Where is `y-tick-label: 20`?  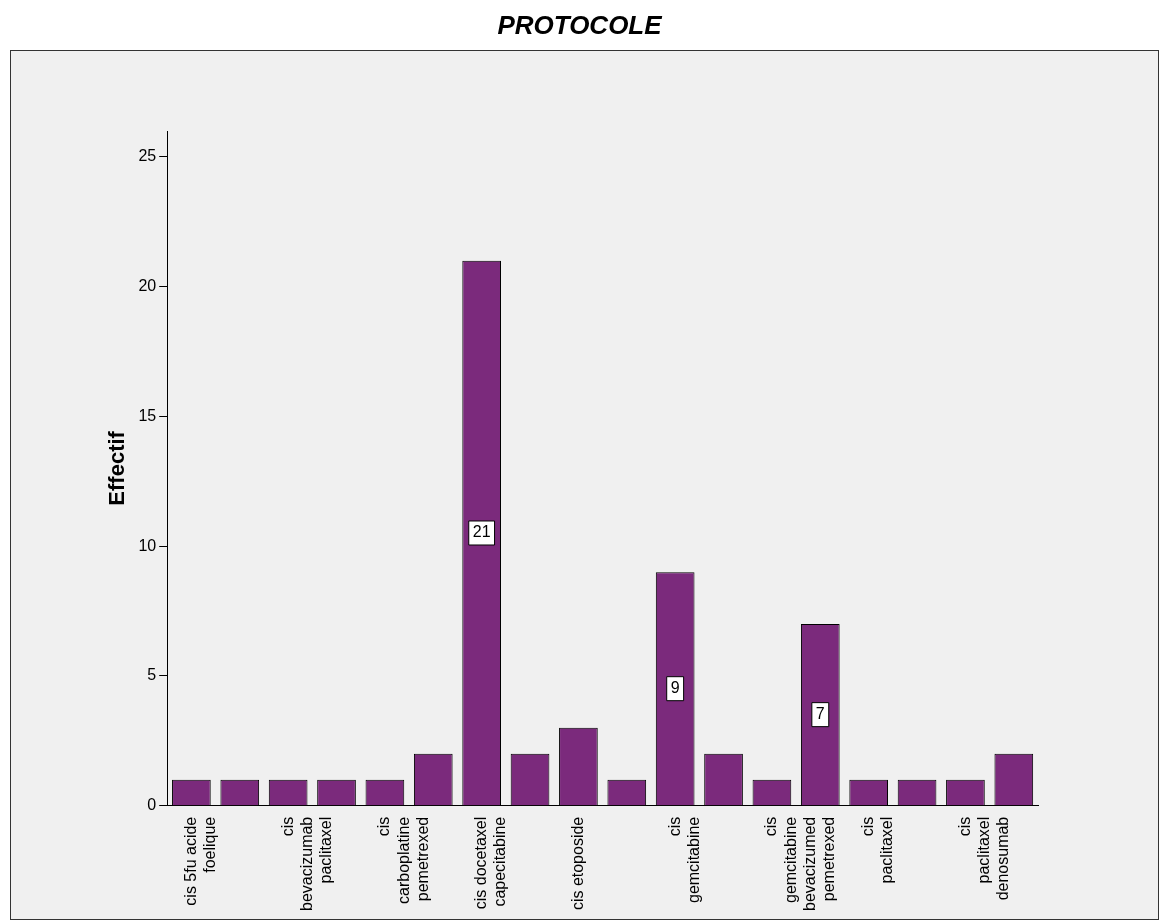 y-tick-label: 20 is located at coordinates (147, 286).